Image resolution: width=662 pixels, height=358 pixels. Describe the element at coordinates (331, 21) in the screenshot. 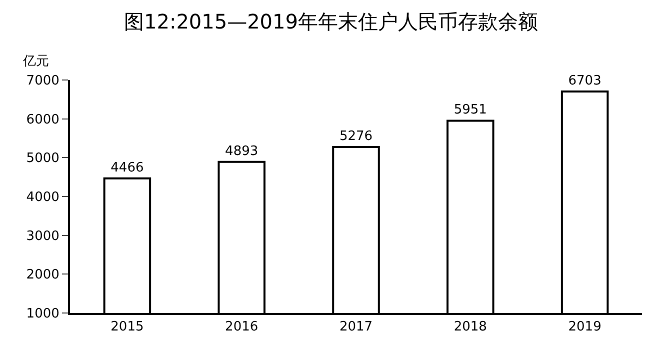

I see `chart-title: 图12:2015—2019年年末住户人民币存款余额` at that location.